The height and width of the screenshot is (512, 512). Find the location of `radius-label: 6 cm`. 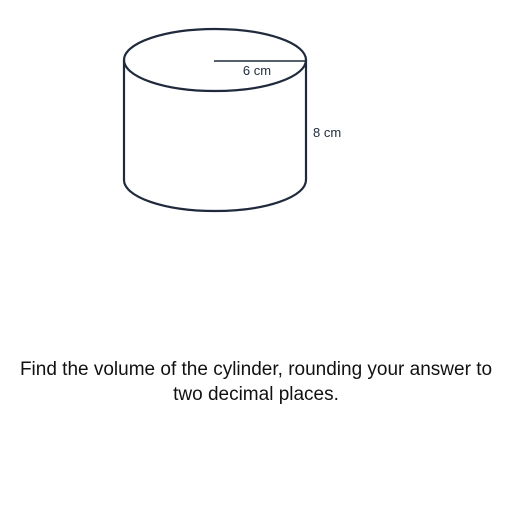

radius-label: 6 cm is located at coordinates (257, 70).